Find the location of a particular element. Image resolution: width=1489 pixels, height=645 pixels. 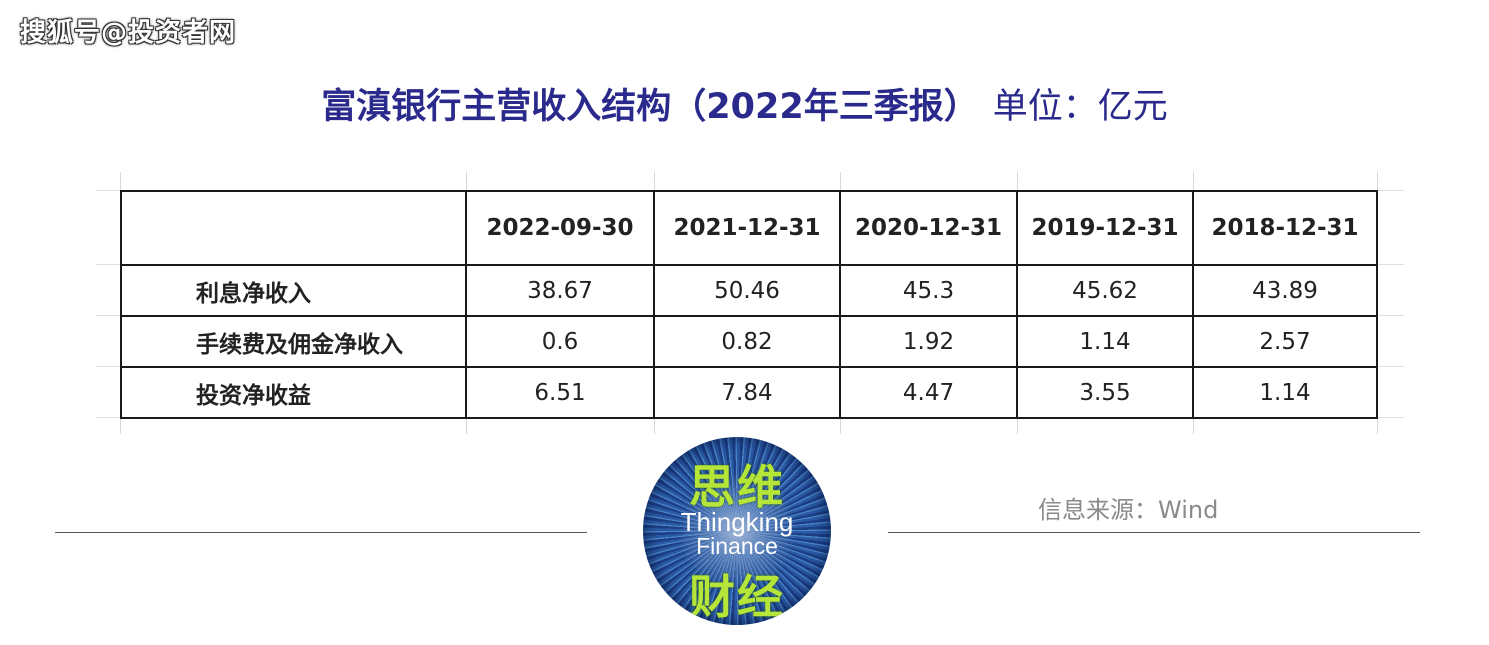

source-note: 信息来源：Wind is located at coordinates (1128, 510).